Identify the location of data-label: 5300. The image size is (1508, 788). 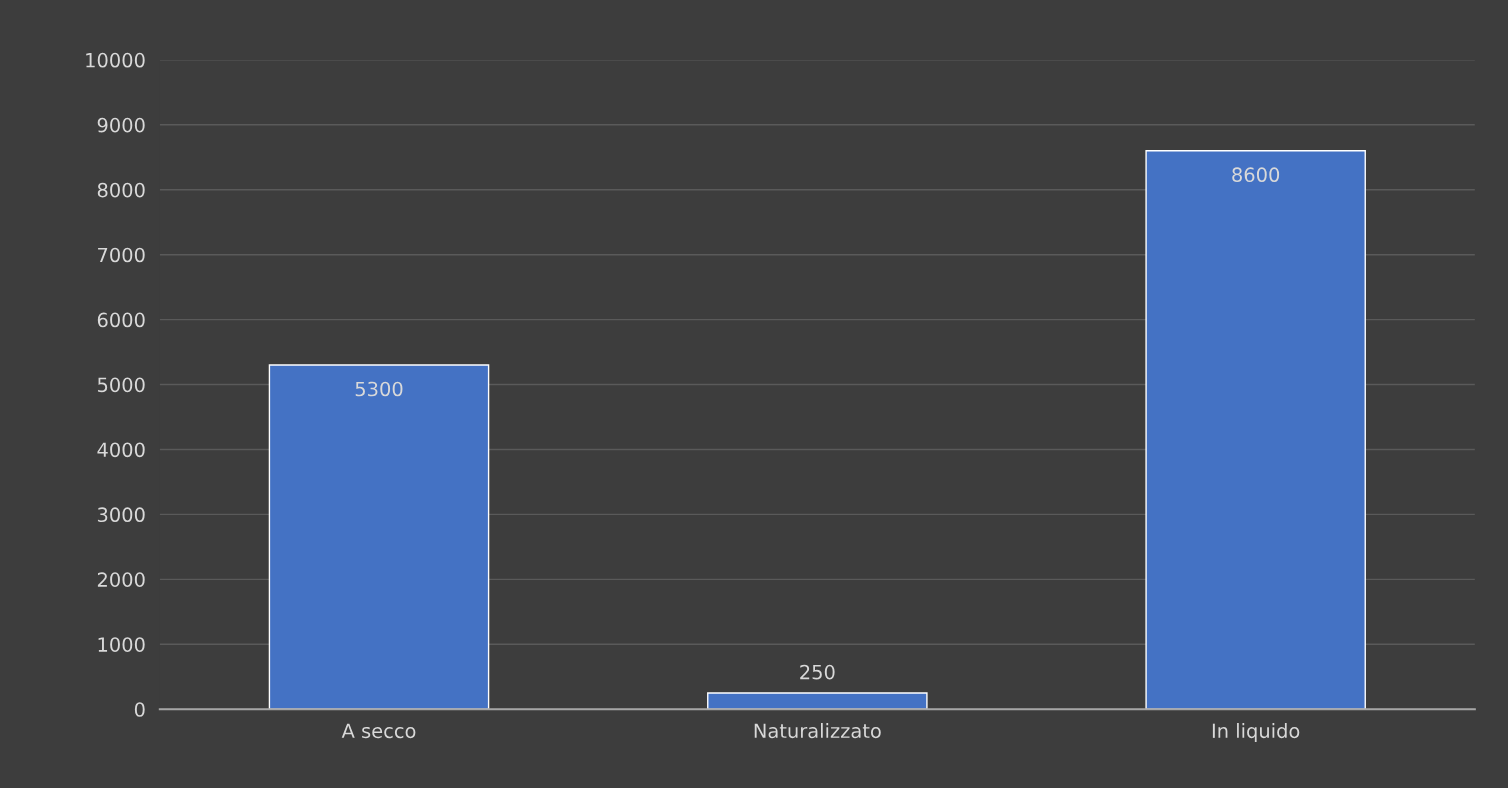
(379, 389).